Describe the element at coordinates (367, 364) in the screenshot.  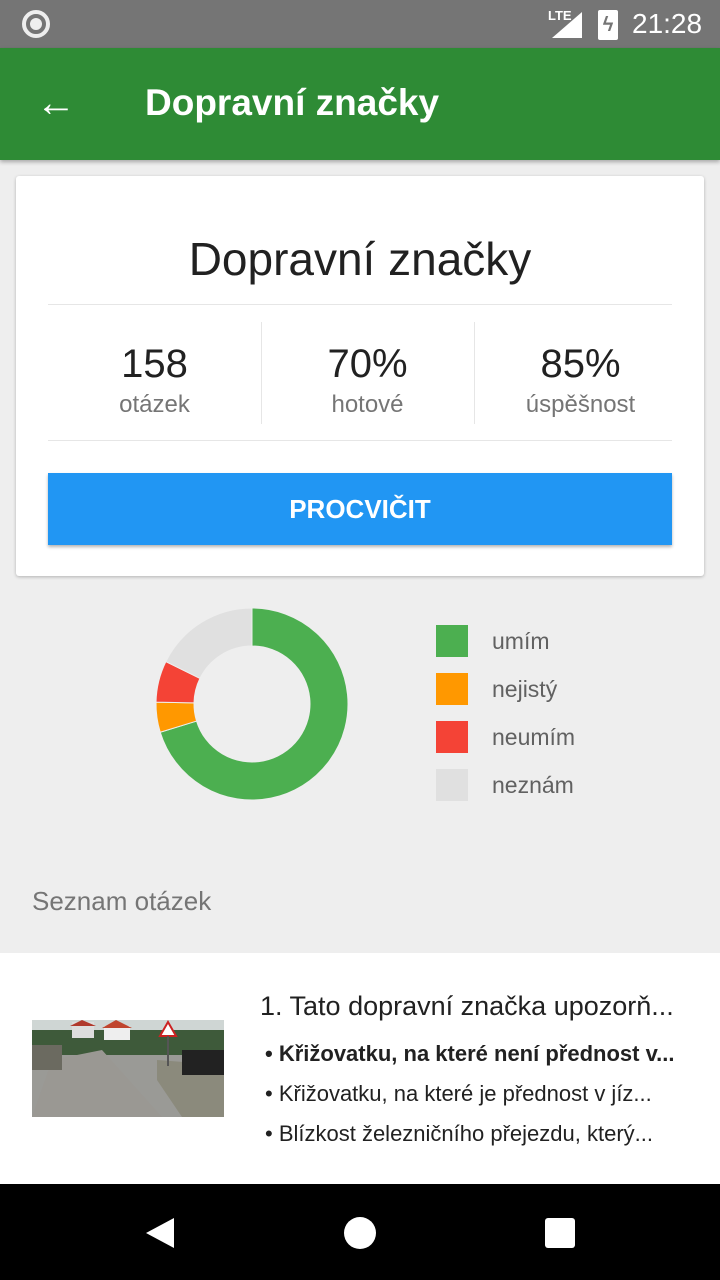
I see `stat-value: 70%` at that location.